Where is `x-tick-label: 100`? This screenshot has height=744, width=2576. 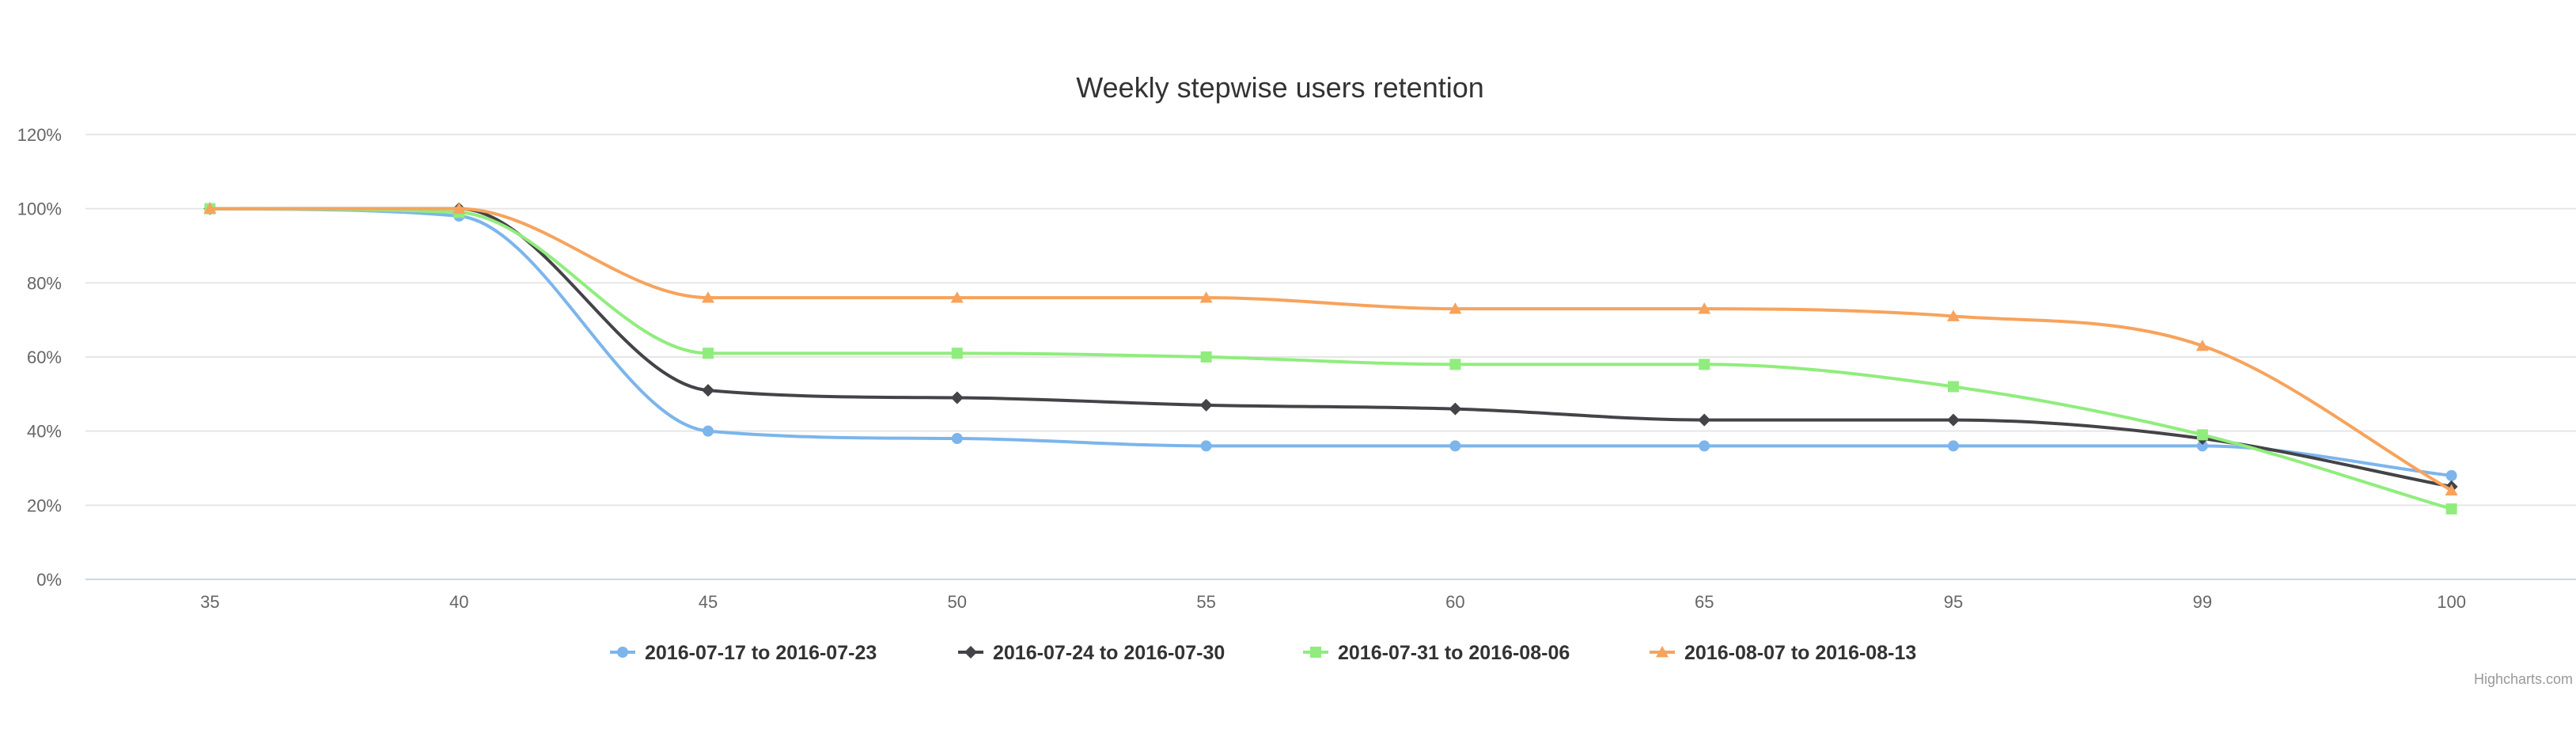
x-tick-label: 100 is located at coordinates (2451, 602).